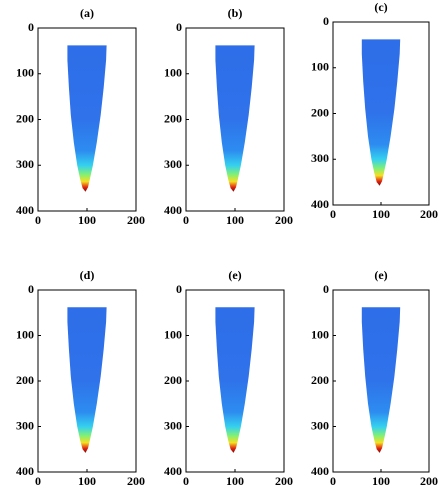 Image resolution: width=440 pixels, height=491 pixels. I want to click on panel-title: (d), so click(87, 275).